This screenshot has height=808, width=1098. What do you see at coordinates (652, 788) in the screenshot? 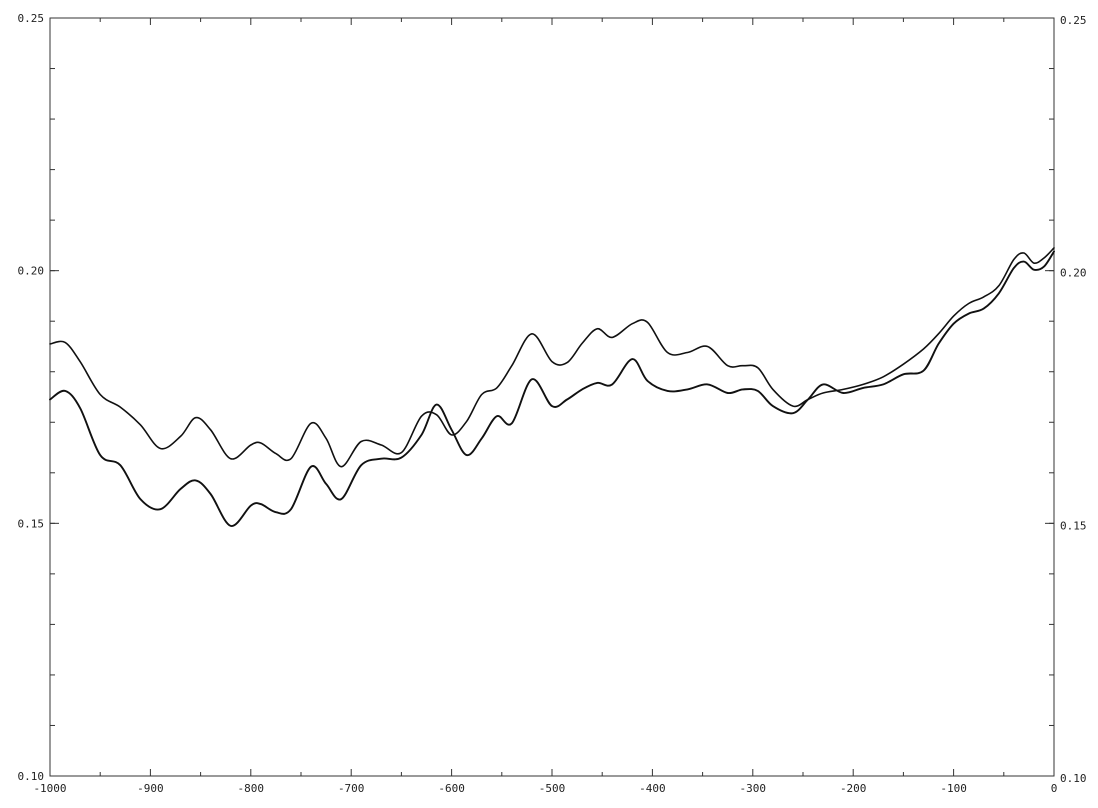
I see `x-tick-label: -400` at bounding box center [652, 788].